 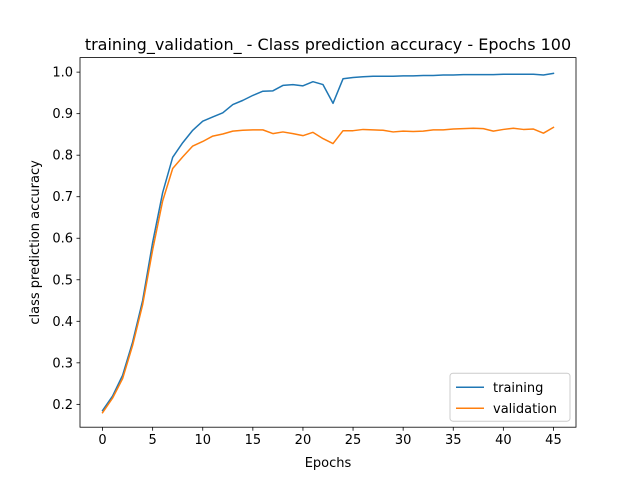 I want to click on x-axis-label: Epochs, so click(x=328, y=463).